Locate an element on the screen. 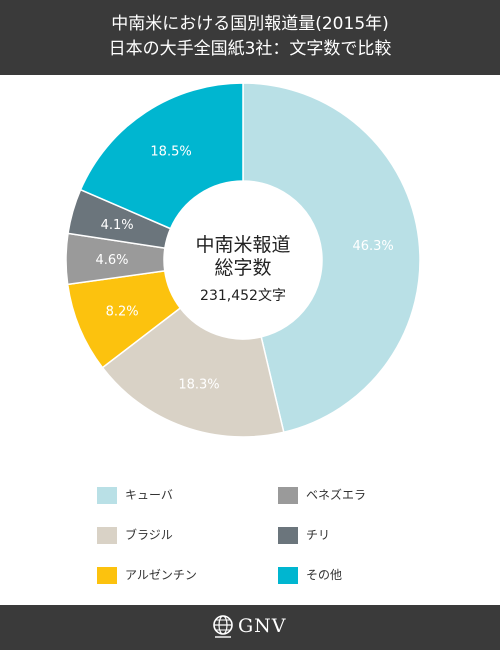 This screenshot has height=650, width=500. slice-label-2: 8.2% is located at coordinates (122, 312).